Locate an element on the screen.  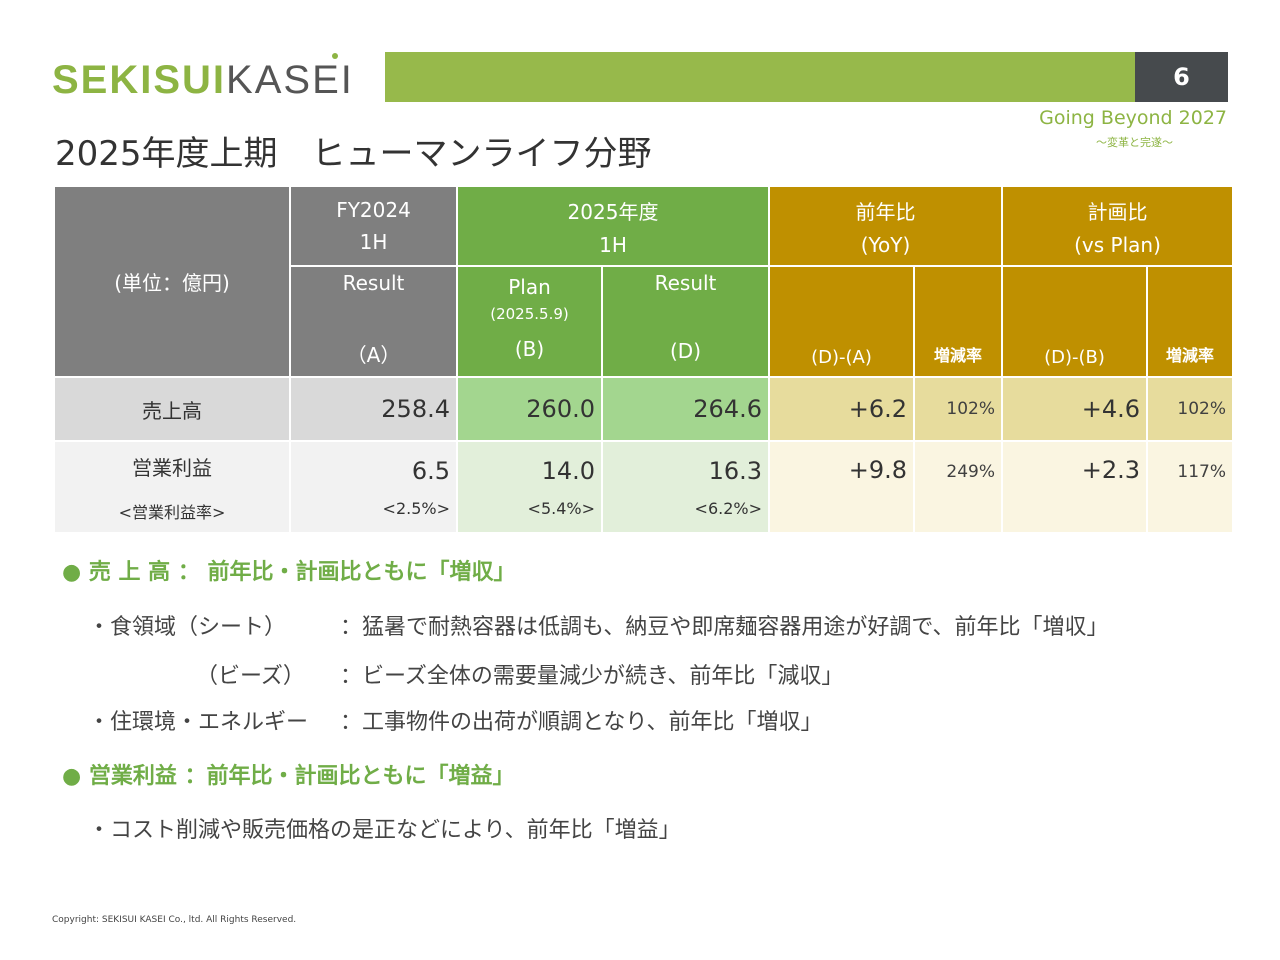
summary-label: （ビーズ） is located at coordinates (250, 676).